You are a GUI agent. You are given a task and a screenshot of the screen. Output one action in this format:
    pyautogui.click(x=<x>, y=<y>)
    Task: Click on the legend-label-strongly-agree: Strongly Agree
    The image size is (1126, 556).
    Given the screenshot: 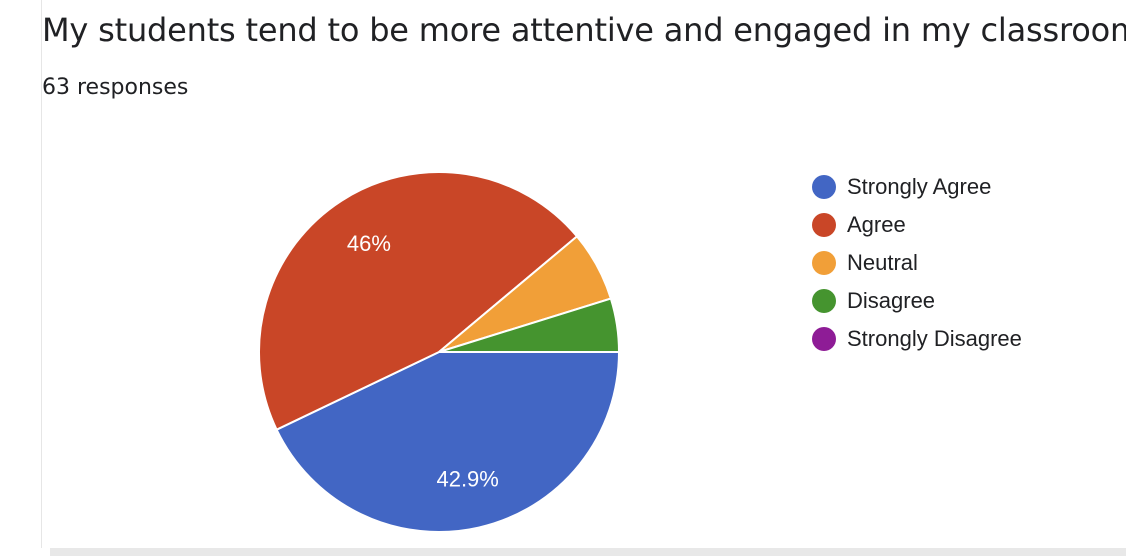 What is the action you would take?
    pyautogui.click(x=919, y=186)
    